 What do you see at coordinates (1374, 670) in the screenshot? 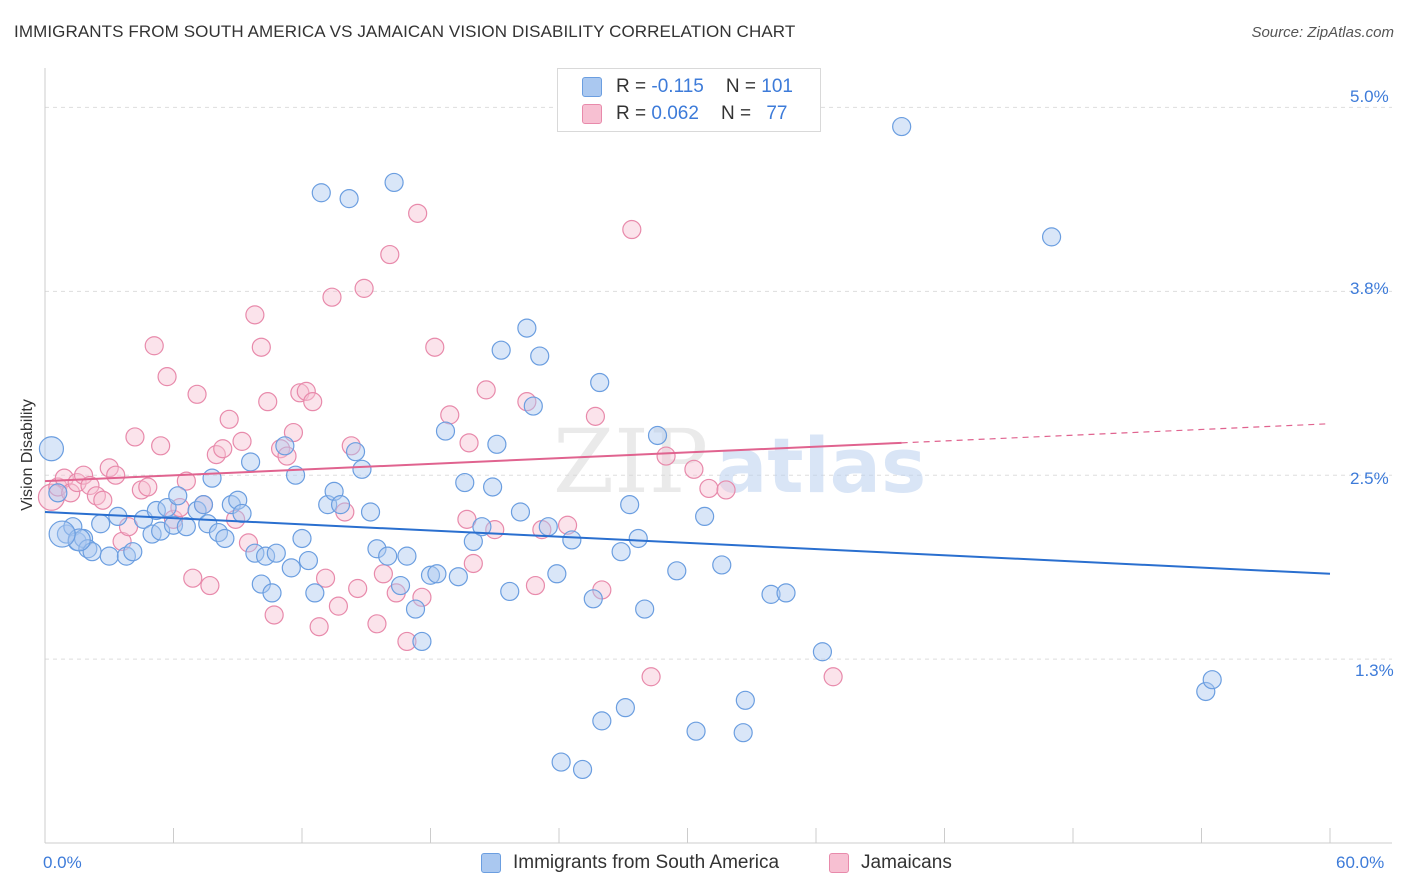
I see `y-tick-label: 1.3%` at bounding box center [1374, 670].